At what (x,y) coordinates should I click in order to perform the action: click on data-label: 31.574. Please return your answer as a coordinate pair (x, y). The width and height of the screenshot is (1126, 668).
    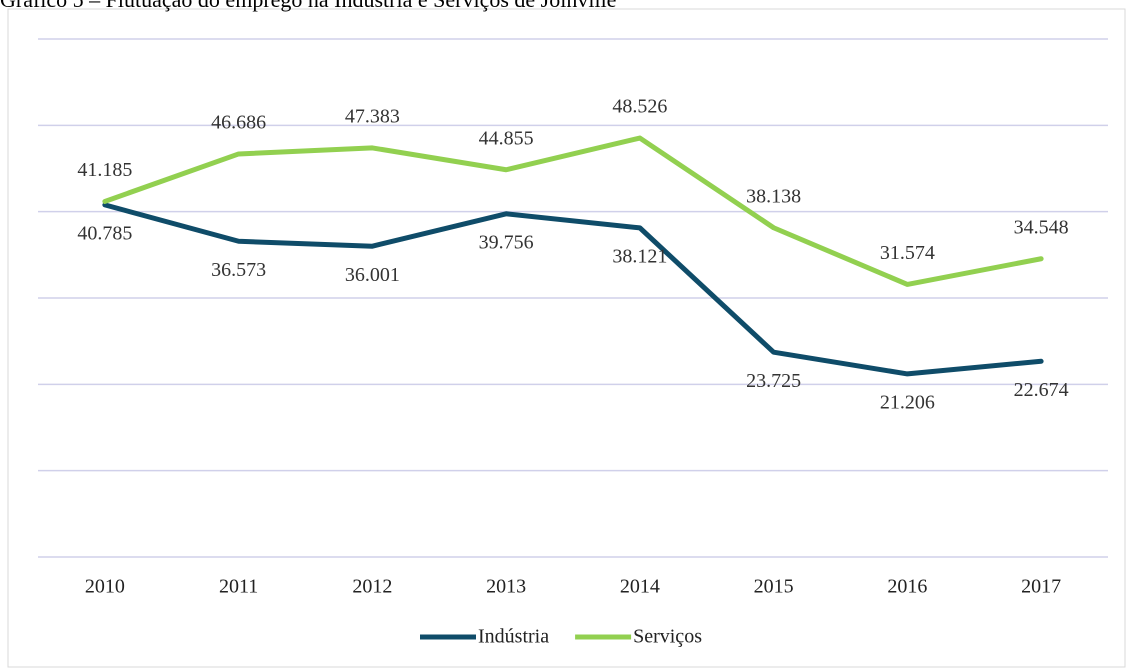
    Looking at the image, I should click on (907, 253).